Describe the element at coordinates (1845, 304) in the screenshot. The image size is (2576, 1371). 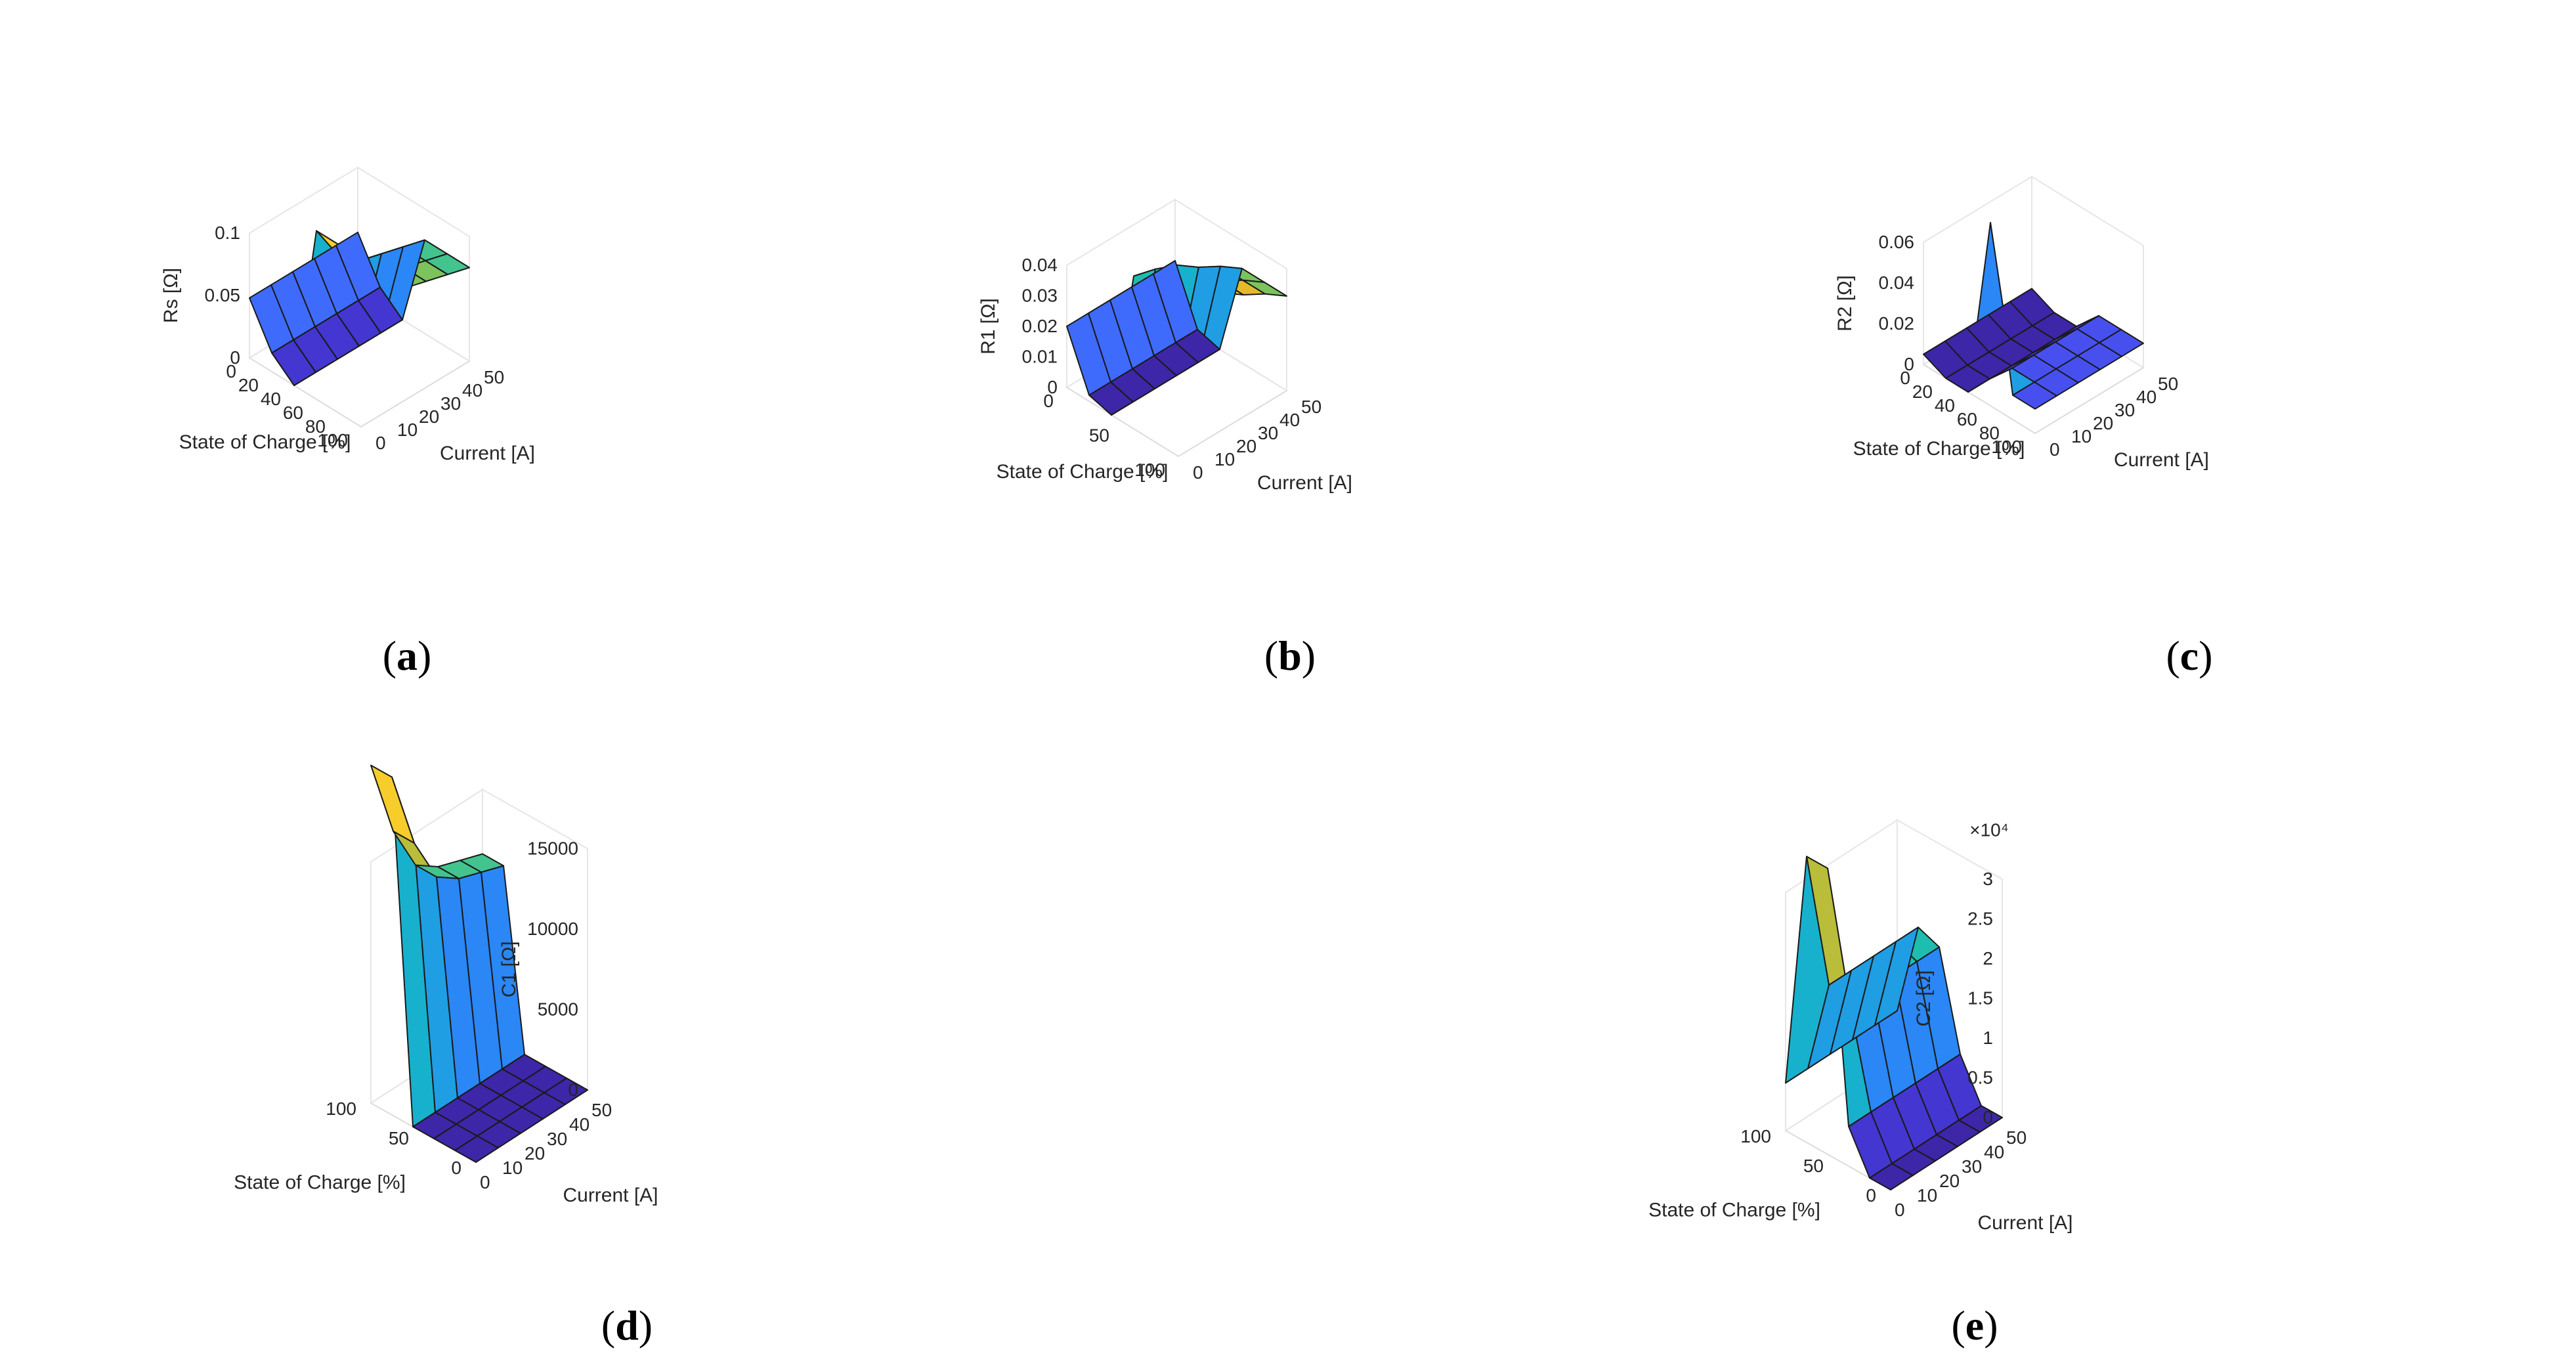
I see `z-axis-label: R2 [Ω]` at that location.